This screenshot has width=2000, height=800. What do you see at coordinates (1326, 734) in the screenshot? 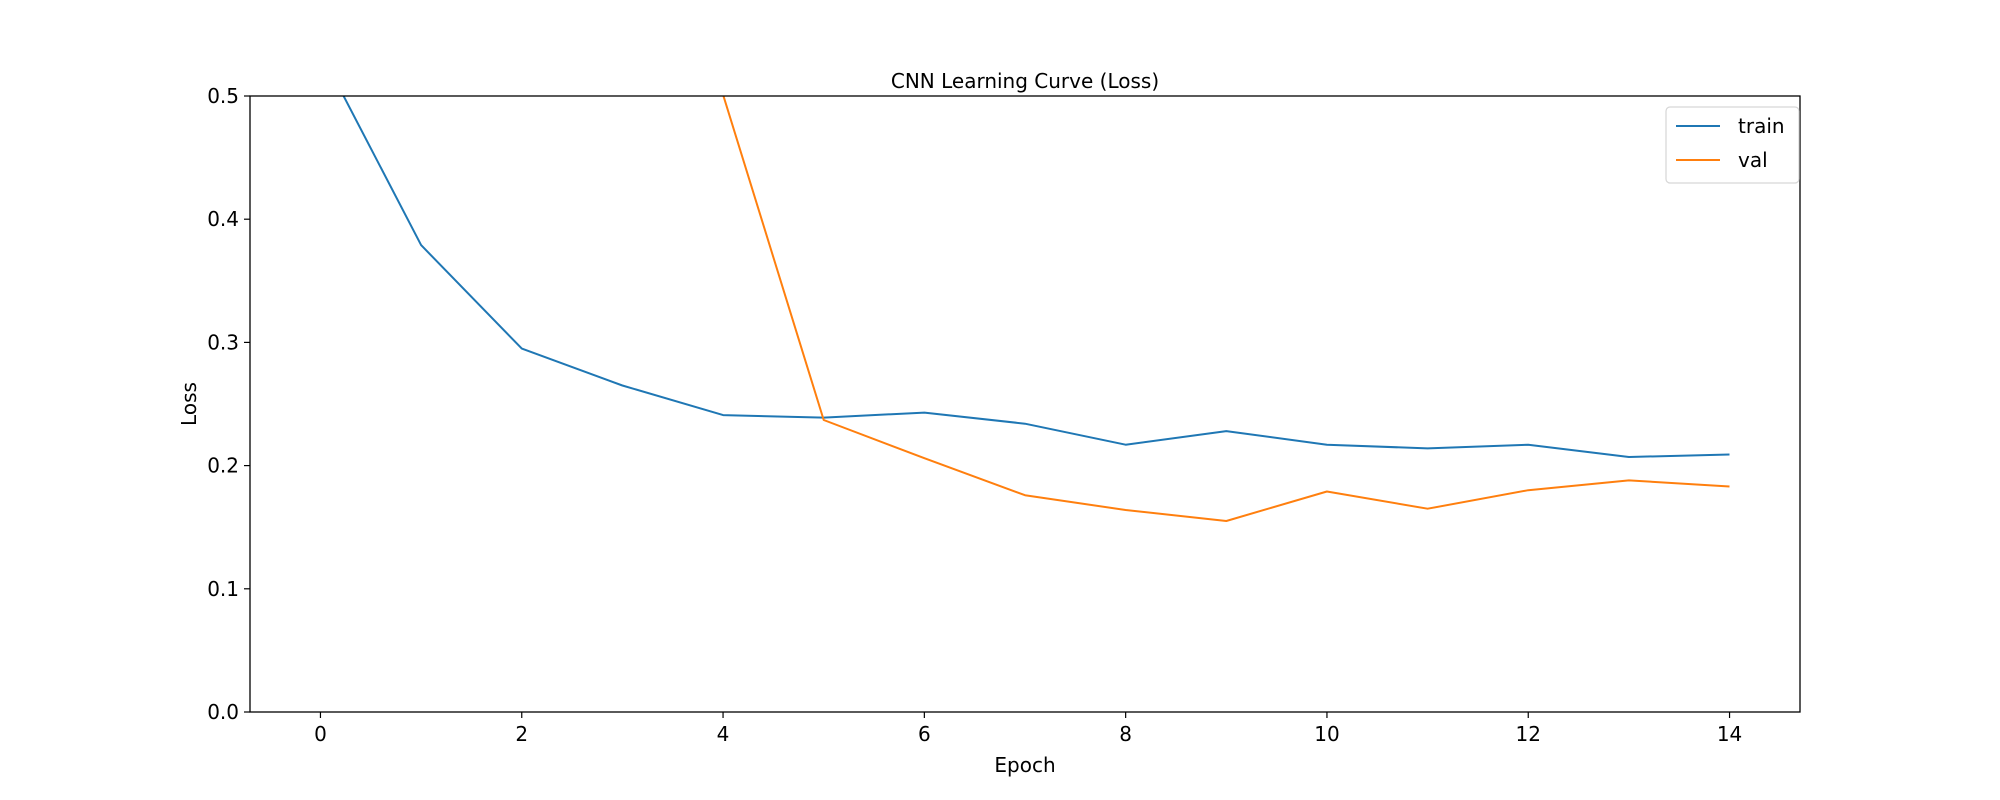
I see `x-tick-label: 10` at bounding box center [1326, 734].